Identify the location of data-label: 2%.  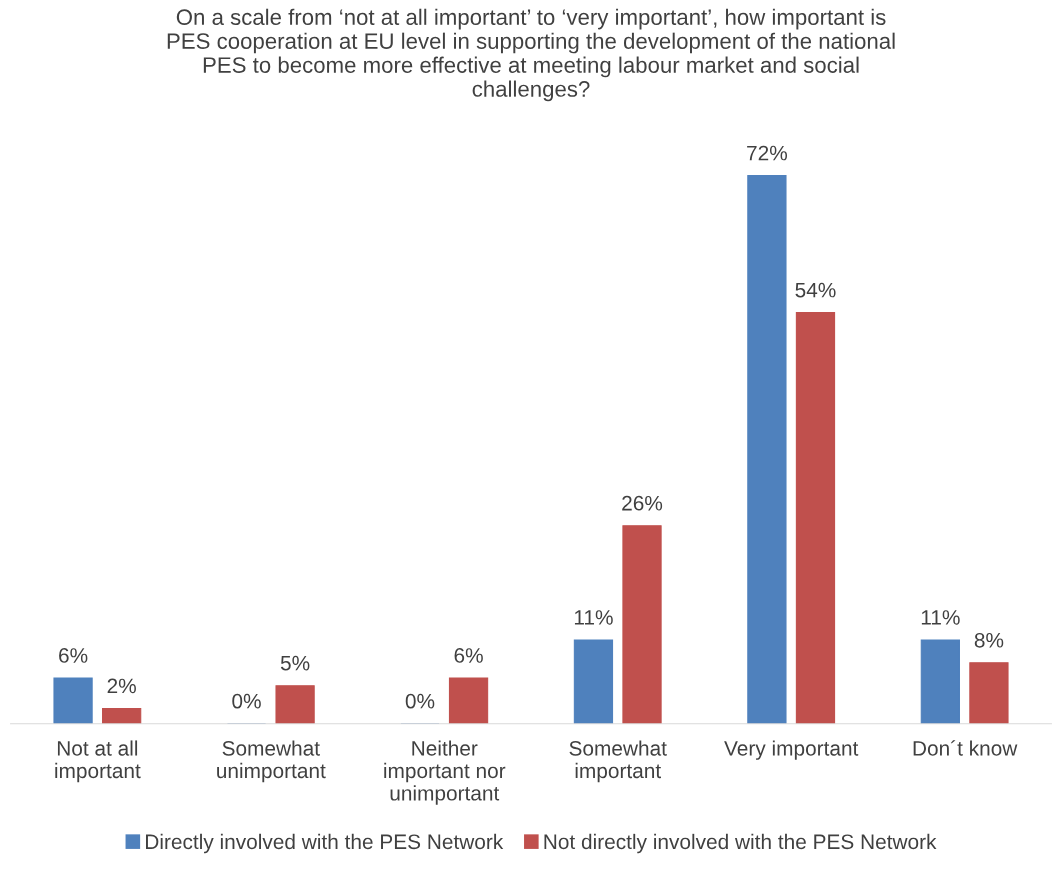
(121, 686).